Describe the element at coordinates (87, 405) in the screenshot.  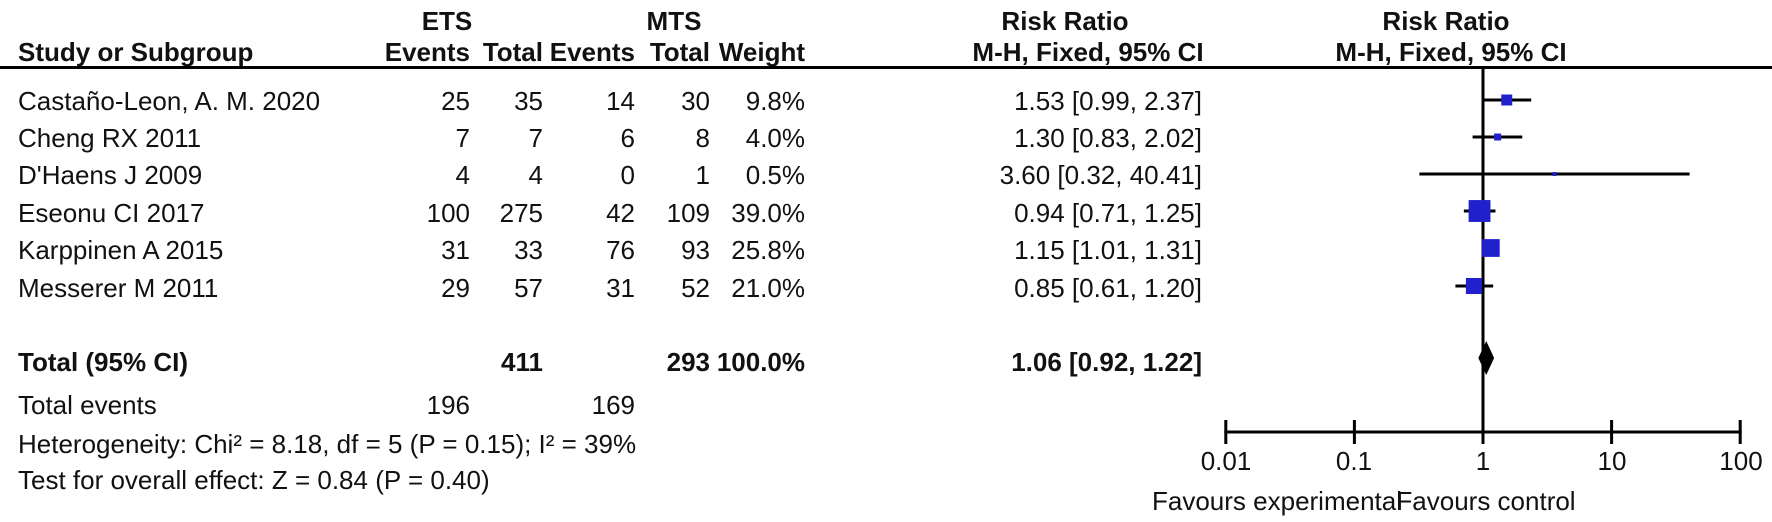
I see `total-events-label: Total events` at that location.